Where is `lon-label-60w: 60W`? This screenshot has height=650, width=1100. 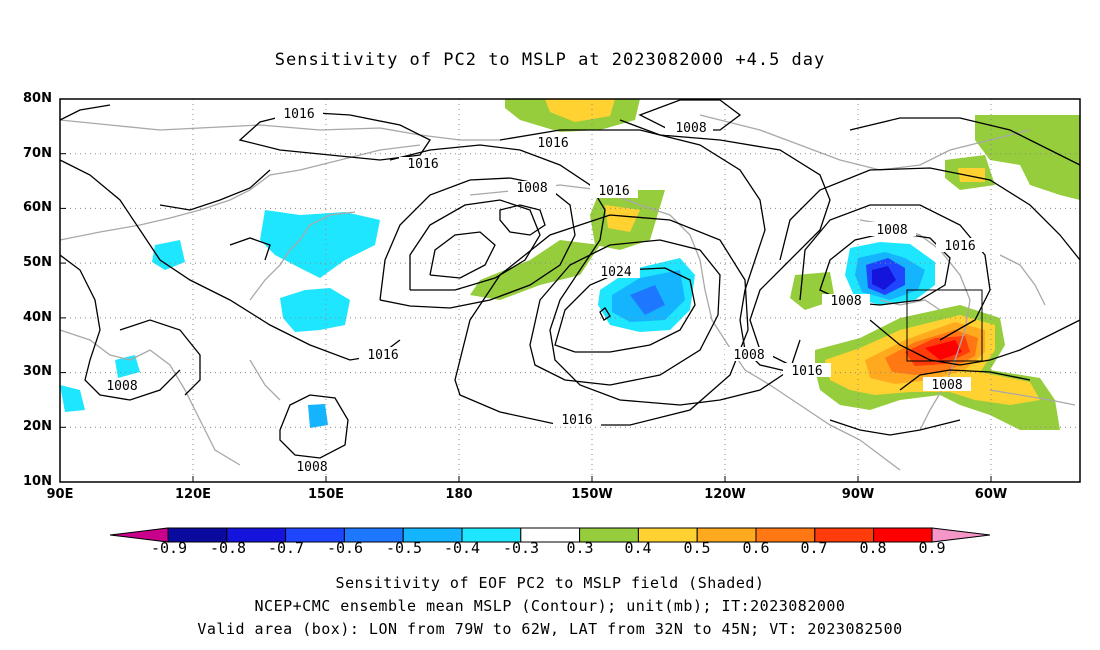 lon-label-60w: 60W is located at coordinates (991, 494).